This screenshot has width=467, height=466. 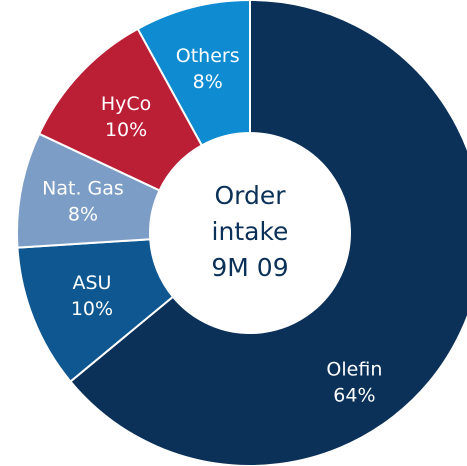 What do you see at coordinates (249, 267) in the screenshot?
I see `center-text: 9M 09` at bounding box center [249, 267].